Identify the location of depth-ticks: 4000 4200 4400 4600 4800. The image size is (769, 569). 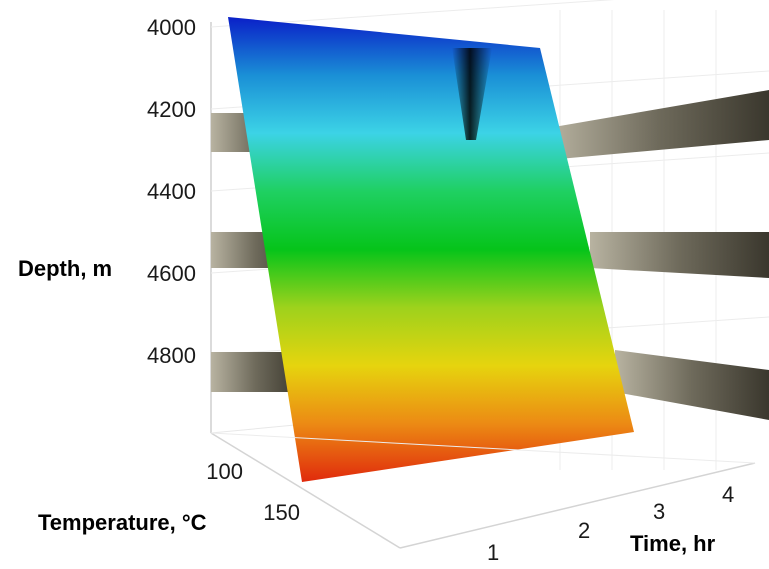
(171, 191).